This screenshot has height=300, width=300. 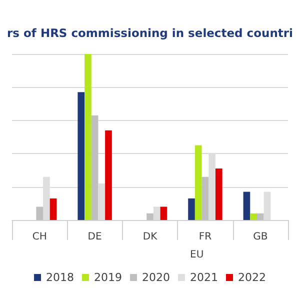 What do you see at coordinates (205, 237) in the screenshot?
I see `x-tick-label: FR` at bounding box center [205, 237].